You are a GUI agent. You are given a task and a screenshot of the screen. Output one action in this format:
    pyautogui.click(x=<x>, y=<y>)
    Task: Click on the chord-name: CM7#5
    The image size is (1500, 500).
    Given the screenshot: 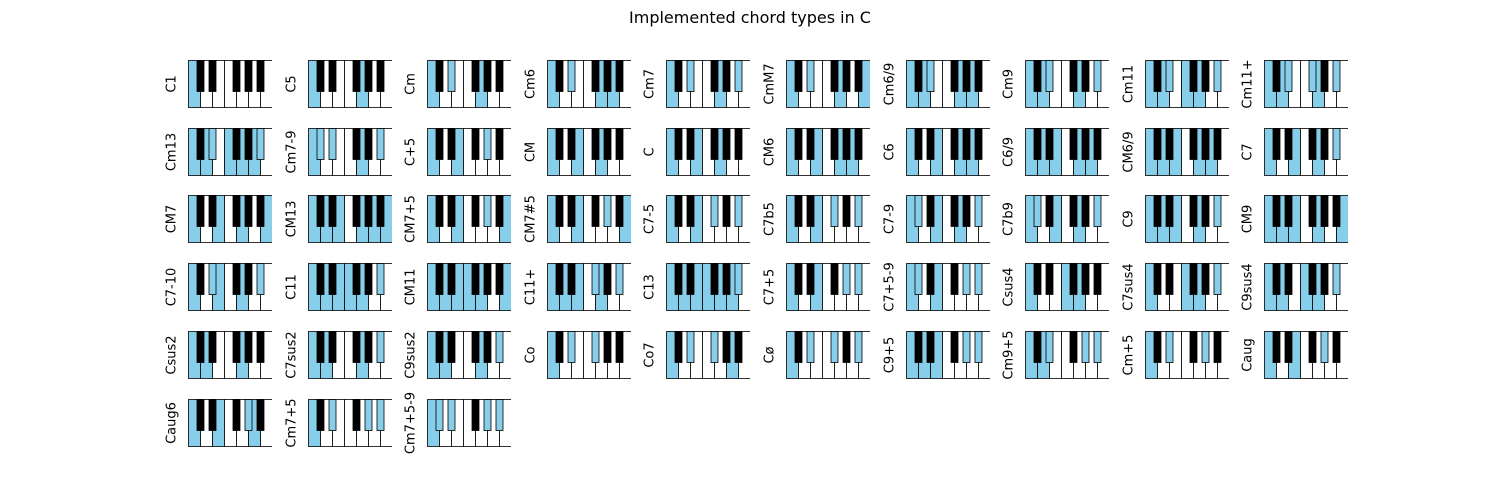 What is the action you would take?
    pyautogui.click(x=531, y=219)
    